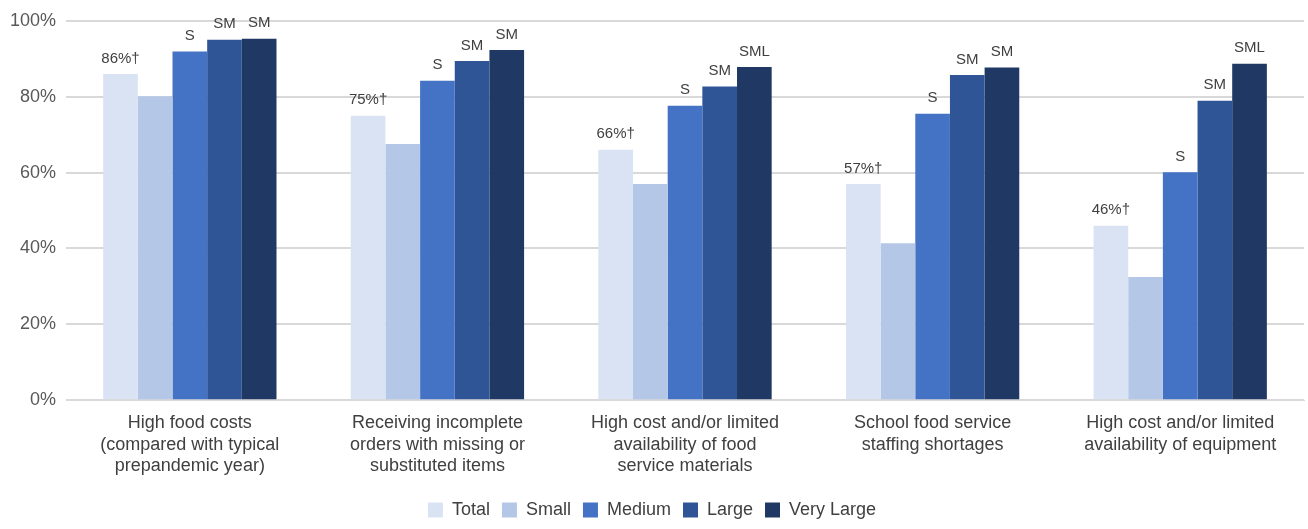 The image size is (1308, 529). What do you see at coordinates (190, 443) in the screenshot?
I see `x-tick-label: High food costs (compared with typical prepandemic year)` at bounding box center [190, 443].